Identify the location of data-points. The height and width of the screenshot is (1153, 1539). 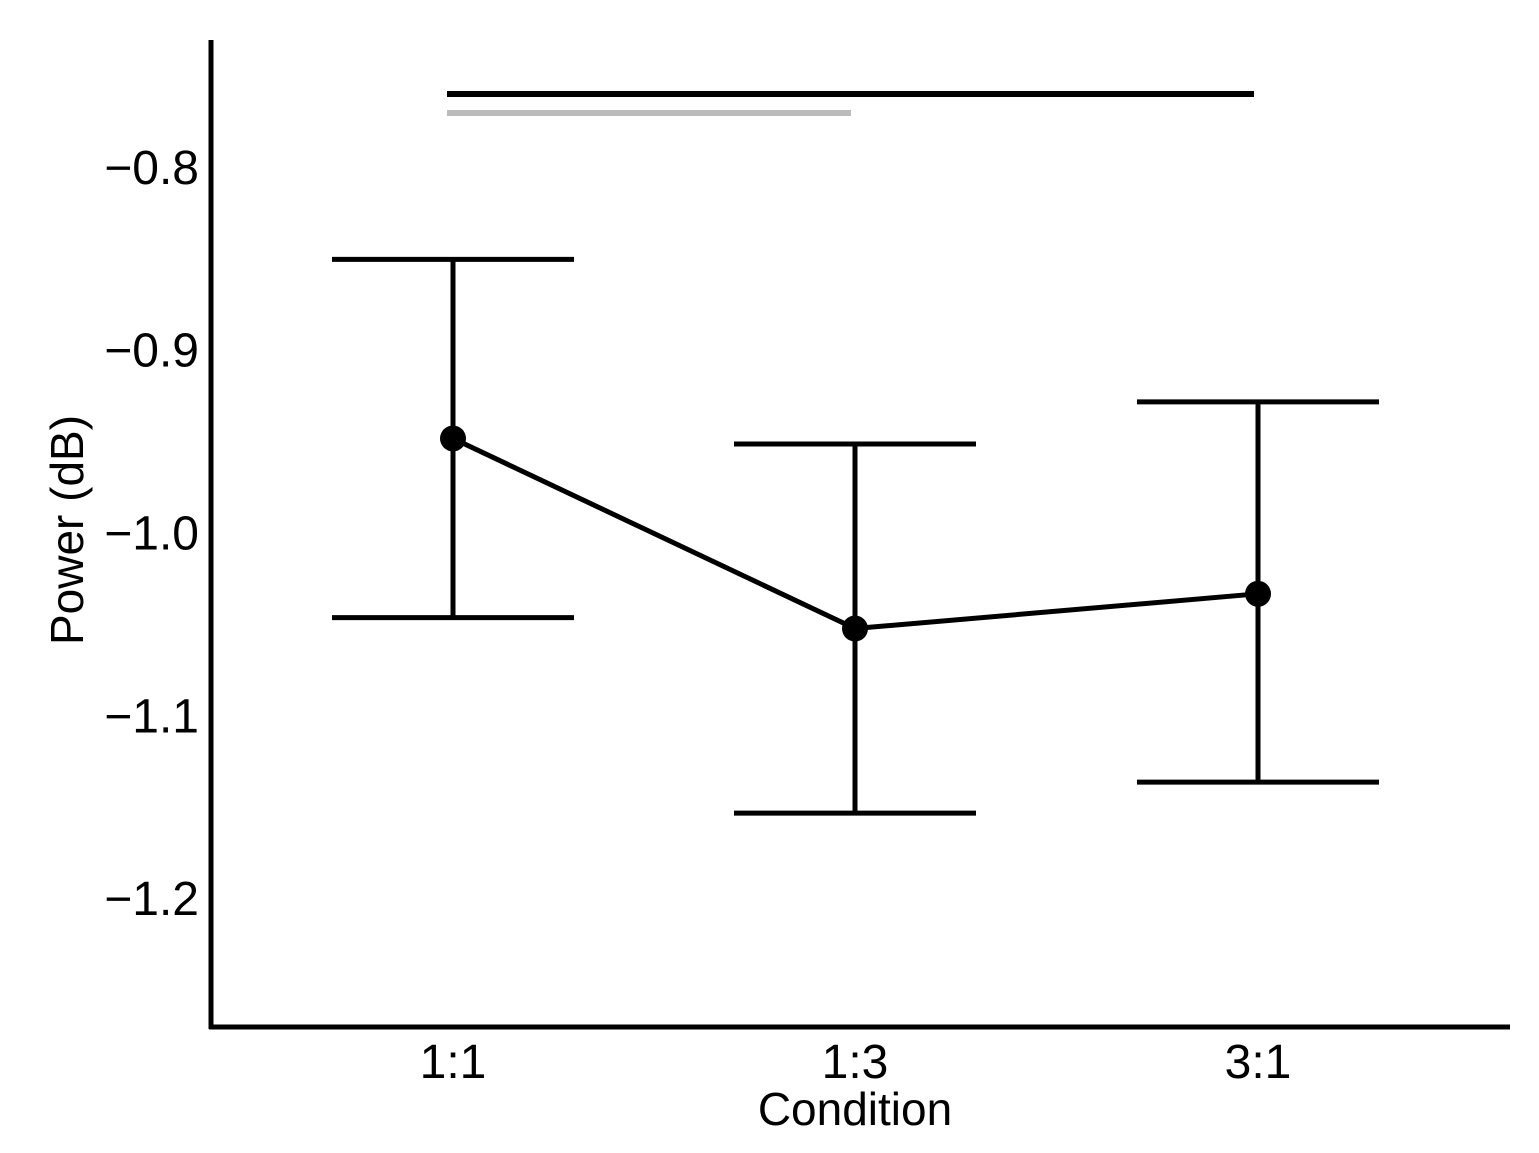
(855, 533).